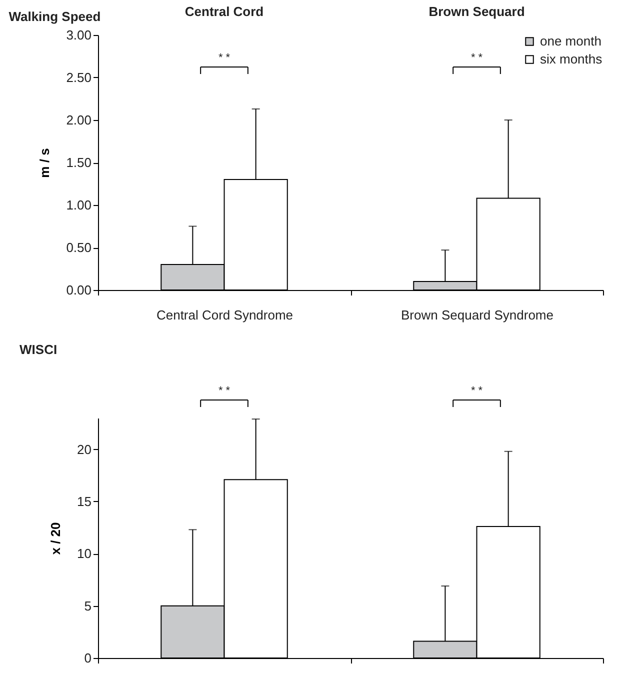 This screenshot has height=700, width=628. What do you see at coordinates (54, 16) in the screenshot?
I see `chart-title: Walking Speed` at bounding box center [54, 16].